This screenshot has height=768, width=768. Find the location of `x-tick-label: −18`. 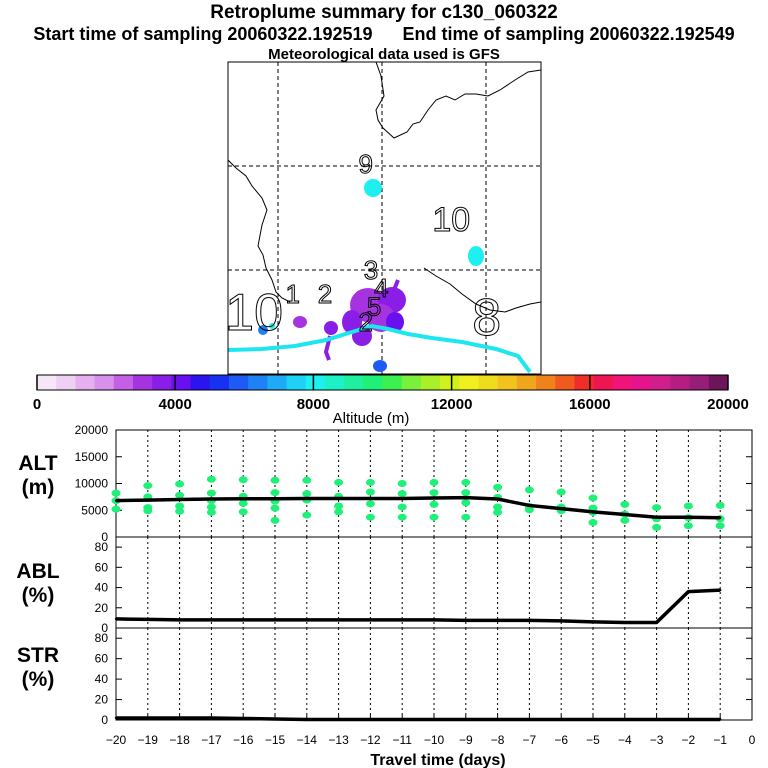

x-tick-label: −18 is located at coordinates (179, 740).